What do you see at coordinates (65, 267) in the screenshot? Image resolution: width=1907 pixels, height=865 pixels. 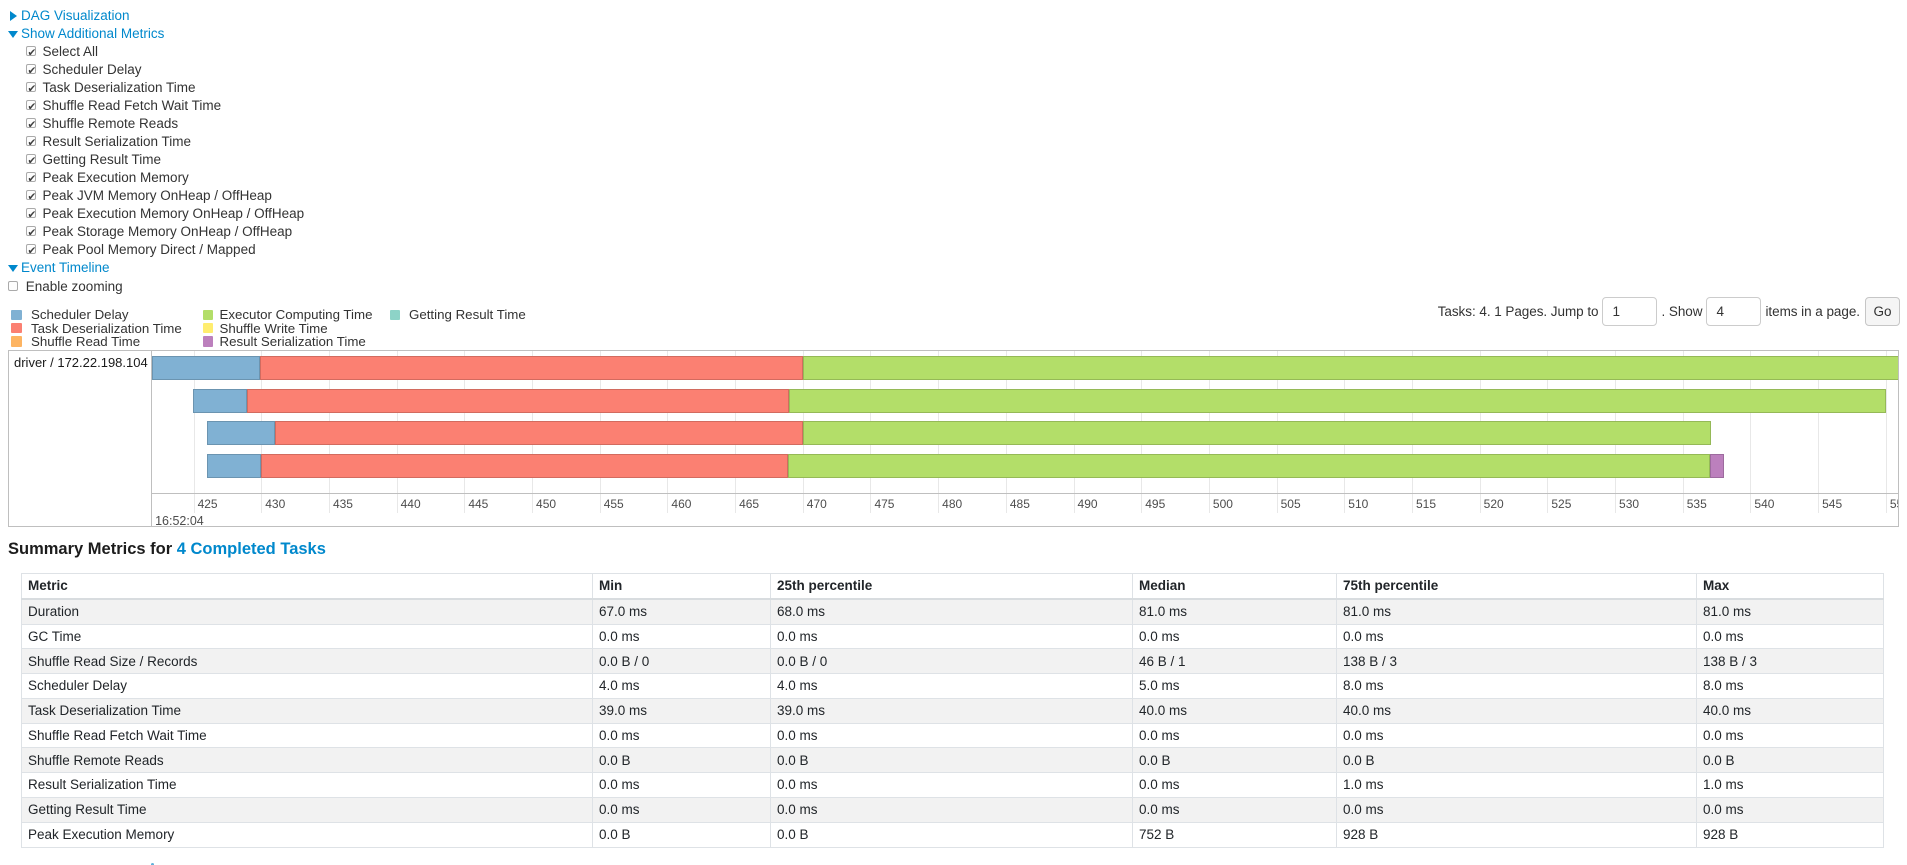 I see `event-timeline-link: Event Timeline` at bounding box center [65, 267].